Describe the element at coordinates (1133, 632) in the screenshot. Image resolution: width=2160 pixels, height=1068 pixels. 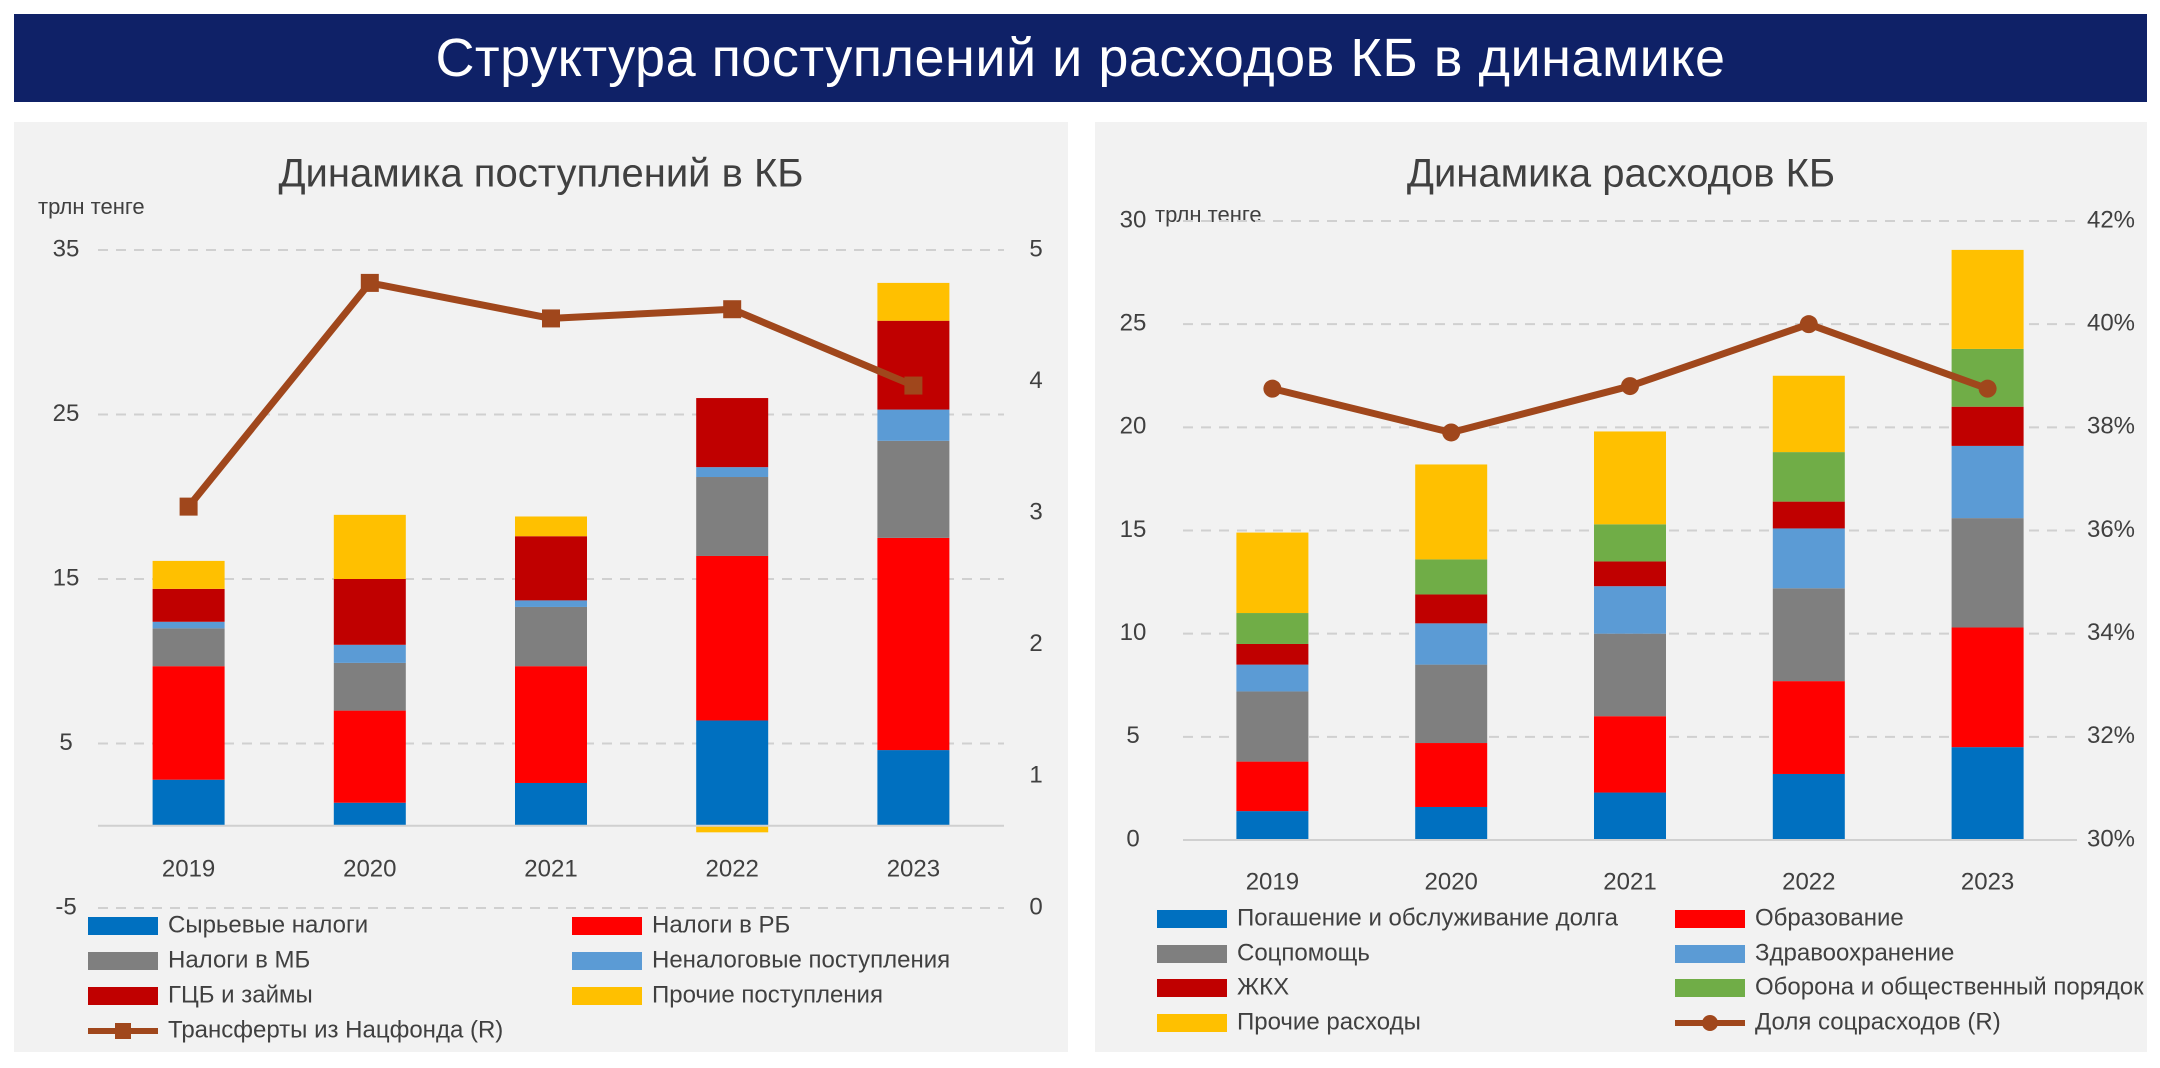
I see `y-tick-label: 10` at that location.